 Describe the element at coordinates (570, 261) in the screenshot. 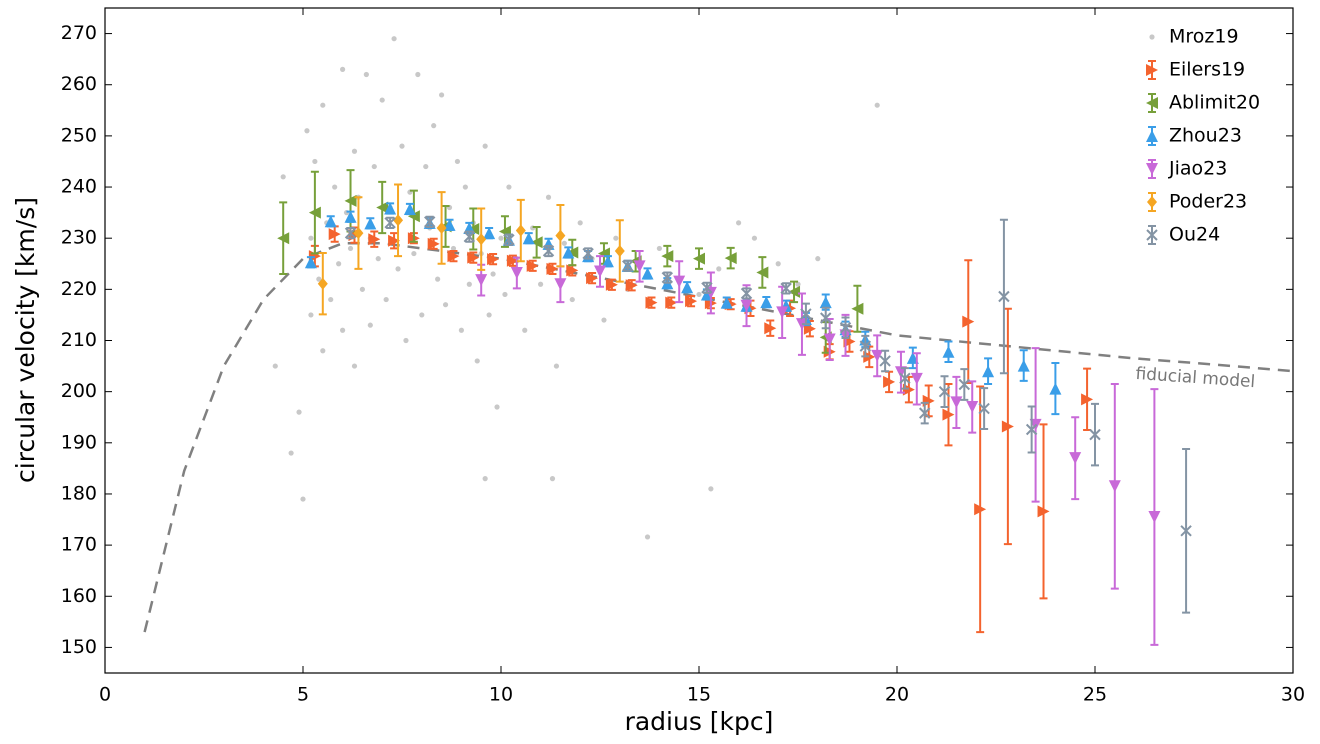

I see `series` at that location.